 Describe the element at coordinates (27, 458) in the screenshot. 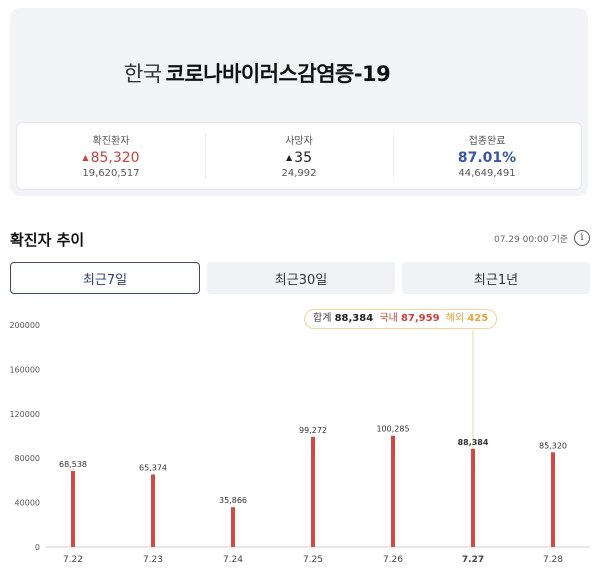

I see `y-tick-label: 80000` at that location.